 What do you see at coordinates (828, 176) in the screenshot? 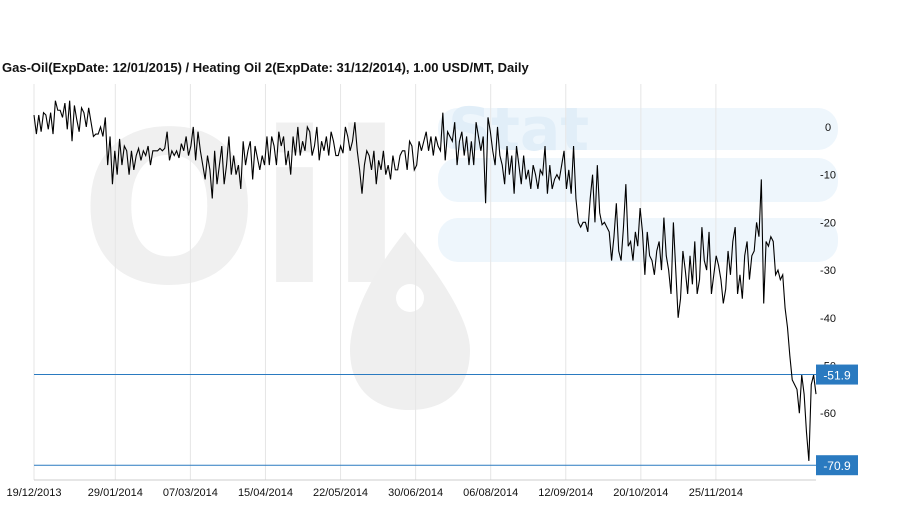
I see `y-tick-label: -10` at bounding box center [828, 176].